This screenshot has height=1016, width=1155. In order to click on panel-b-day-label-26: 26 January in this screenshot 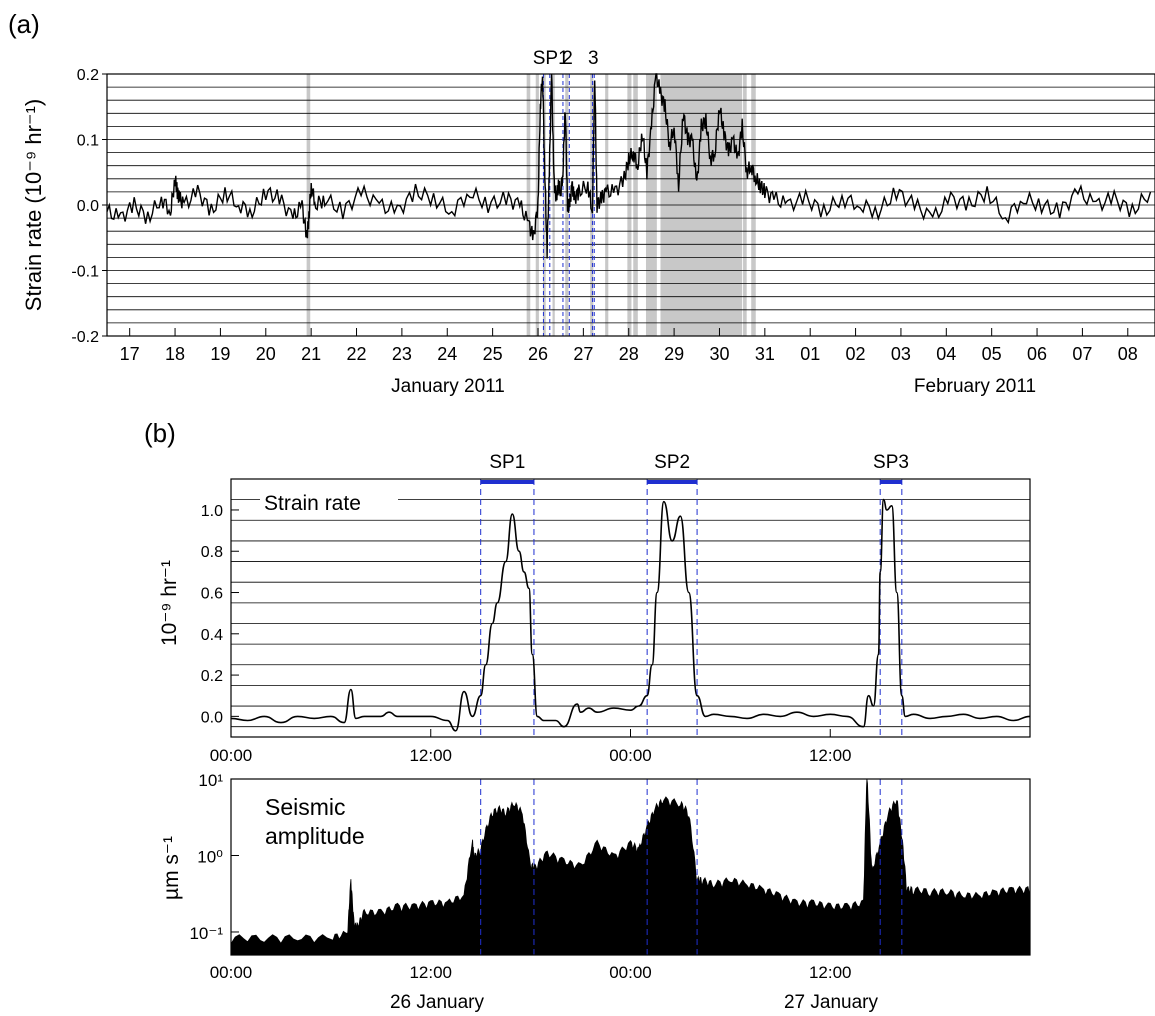, I will do `click(437, 1002)`.